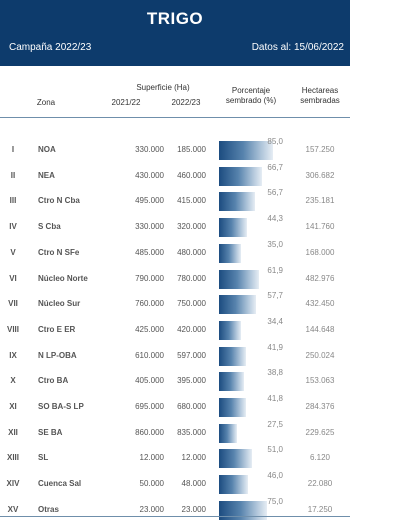  Describe the element at coordinates (191, 329) in the screenshot. I see `superficie-2022: 420.000` at that location.